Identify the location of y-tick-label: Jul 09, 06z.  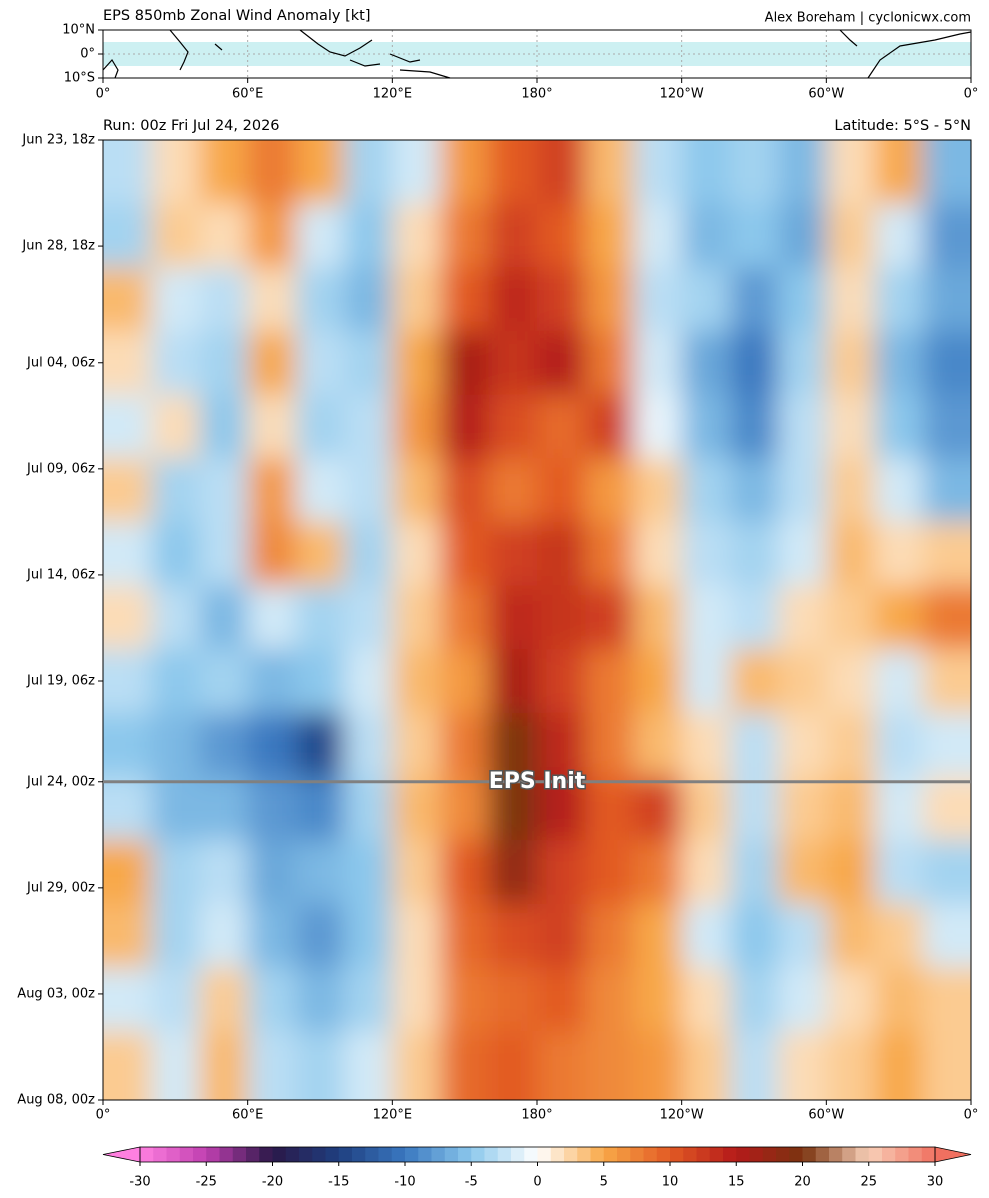
(60, 468).